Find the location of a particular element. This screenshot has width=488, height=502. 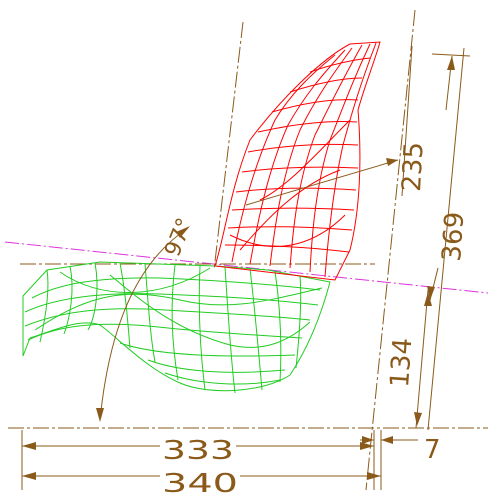

angle-dimension is located at coordinates (143, 324).